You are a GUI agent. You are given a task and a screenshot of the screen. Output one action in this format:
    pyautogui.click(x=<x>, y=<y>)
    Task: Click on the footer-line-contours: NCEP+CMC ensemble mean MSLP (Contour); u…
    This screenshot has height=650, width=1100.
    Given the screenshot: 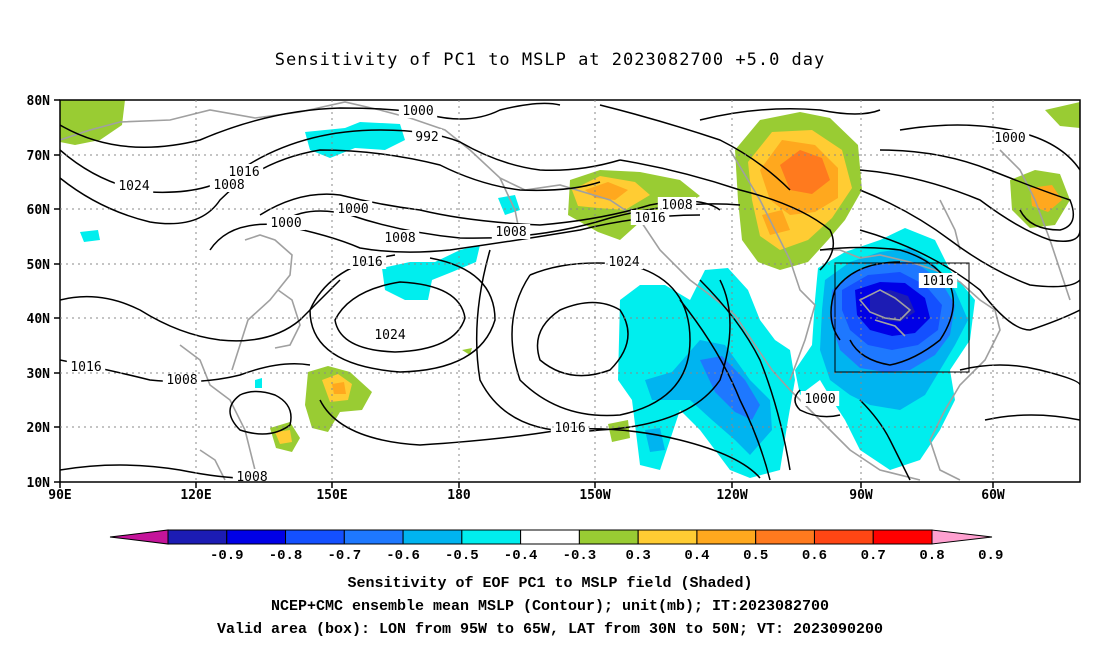 What is the action you would take?
    pyautogui.click(x=550, y=606)
    